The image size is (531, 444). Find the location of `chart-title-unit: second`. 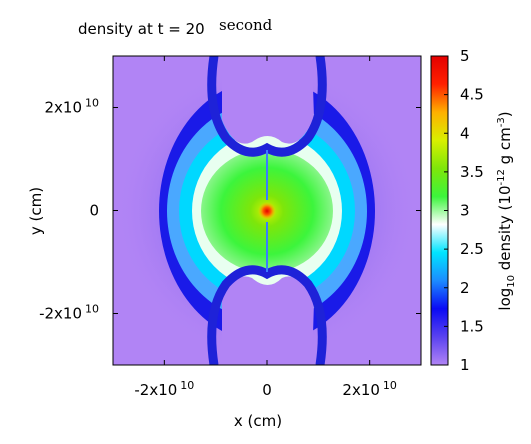

chart-title-unit: second is located at coordinates (246, 25).